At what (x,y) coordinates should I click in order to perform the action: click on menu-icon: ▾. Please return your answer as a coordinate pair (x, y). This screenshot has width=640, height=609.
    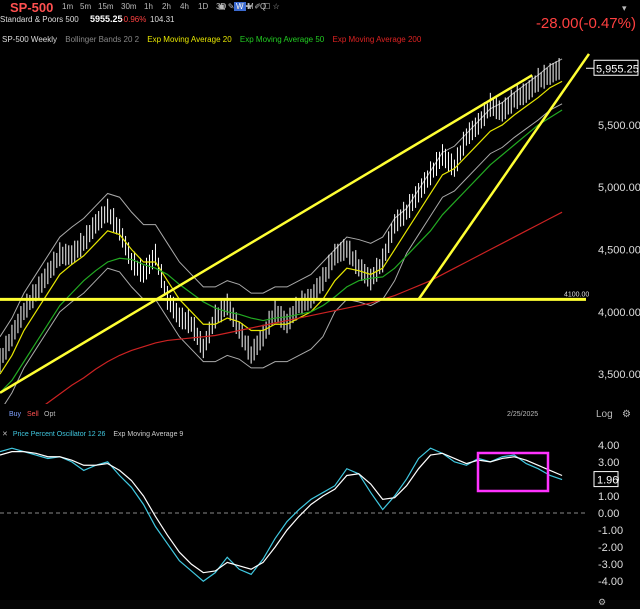
    Looking at the image, I should click on (624, 8).